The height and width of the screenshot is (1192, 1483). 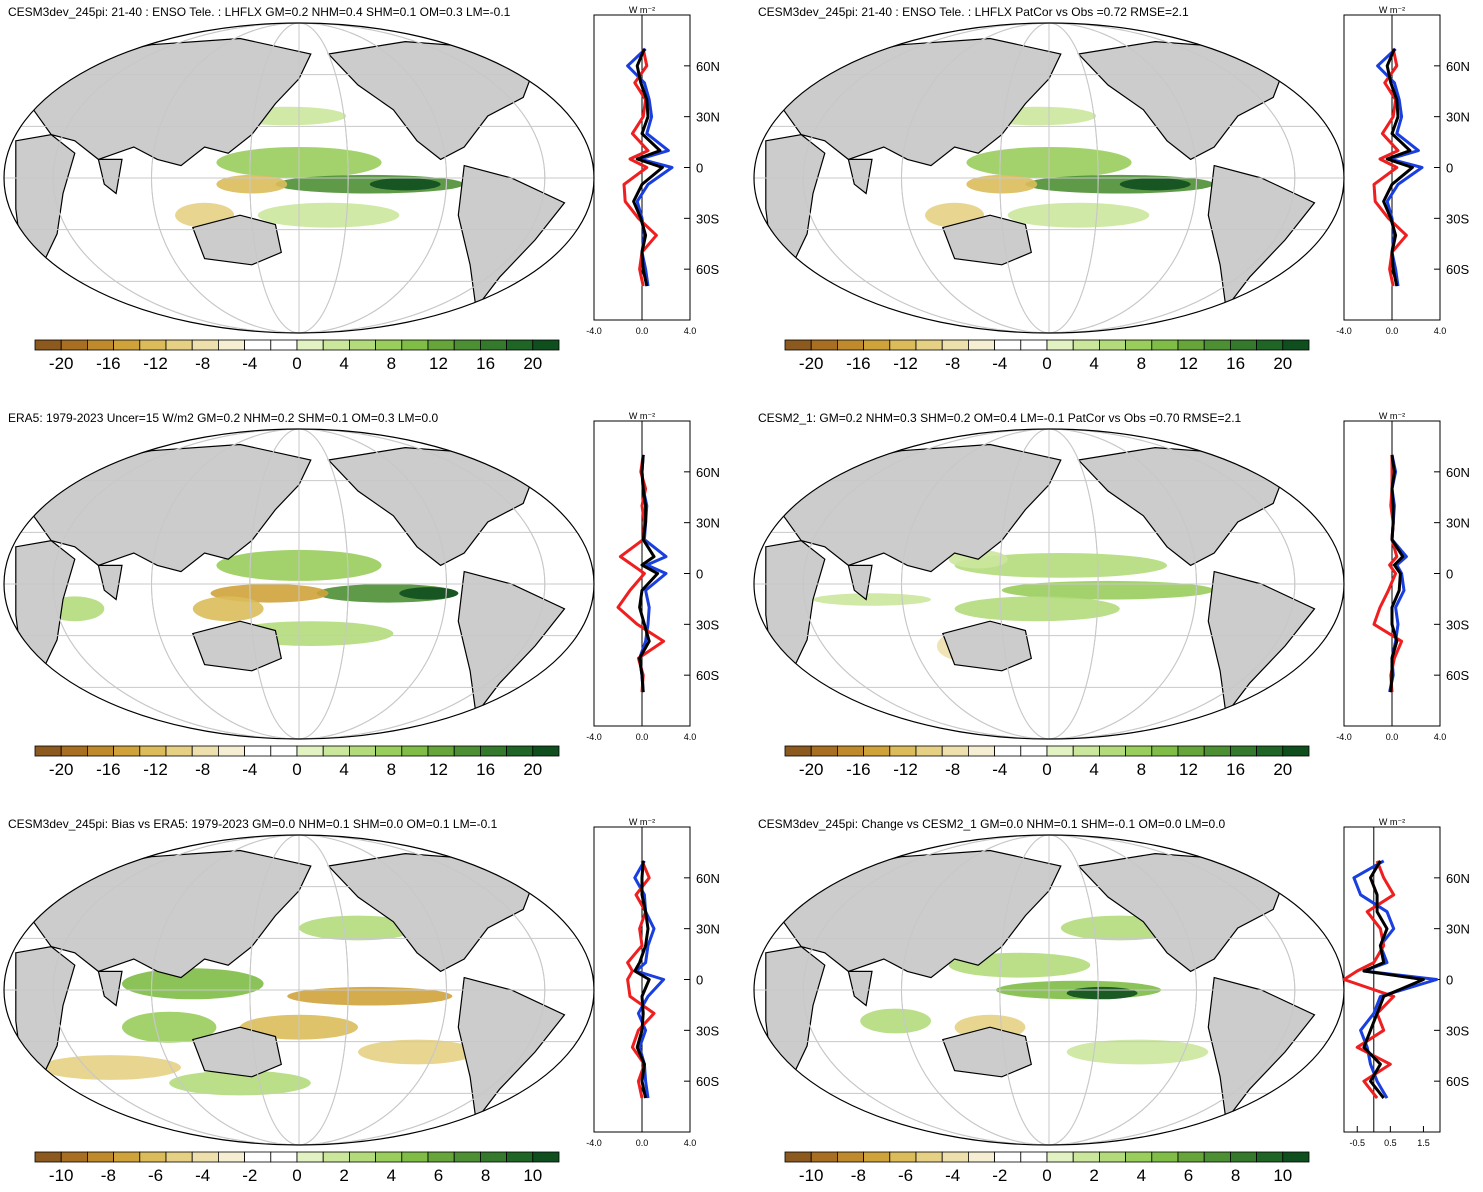 What do you see at coordinates (438, 1175) in the screenshot?
I see `colorbar-label: 6` at bounding box center [438, 1175].